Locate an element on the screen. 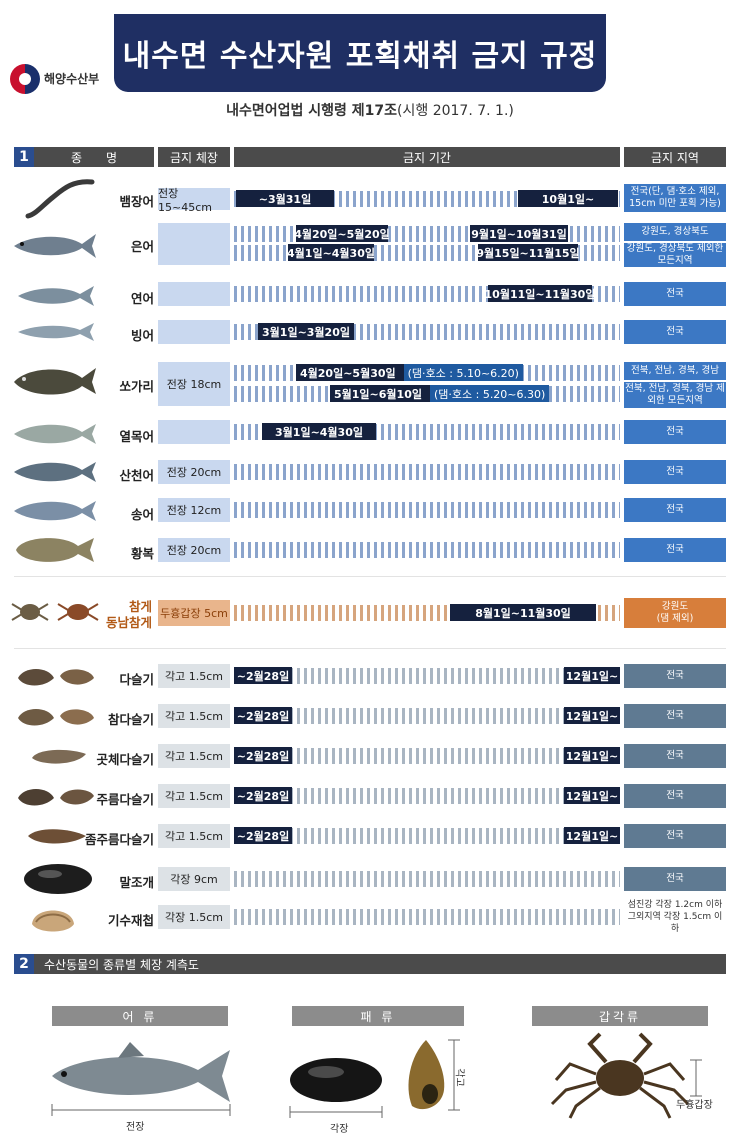 The height and width of the screenshot is (1142, 740). size-limit: 전장 18cm is located at coordinates (194, 384).